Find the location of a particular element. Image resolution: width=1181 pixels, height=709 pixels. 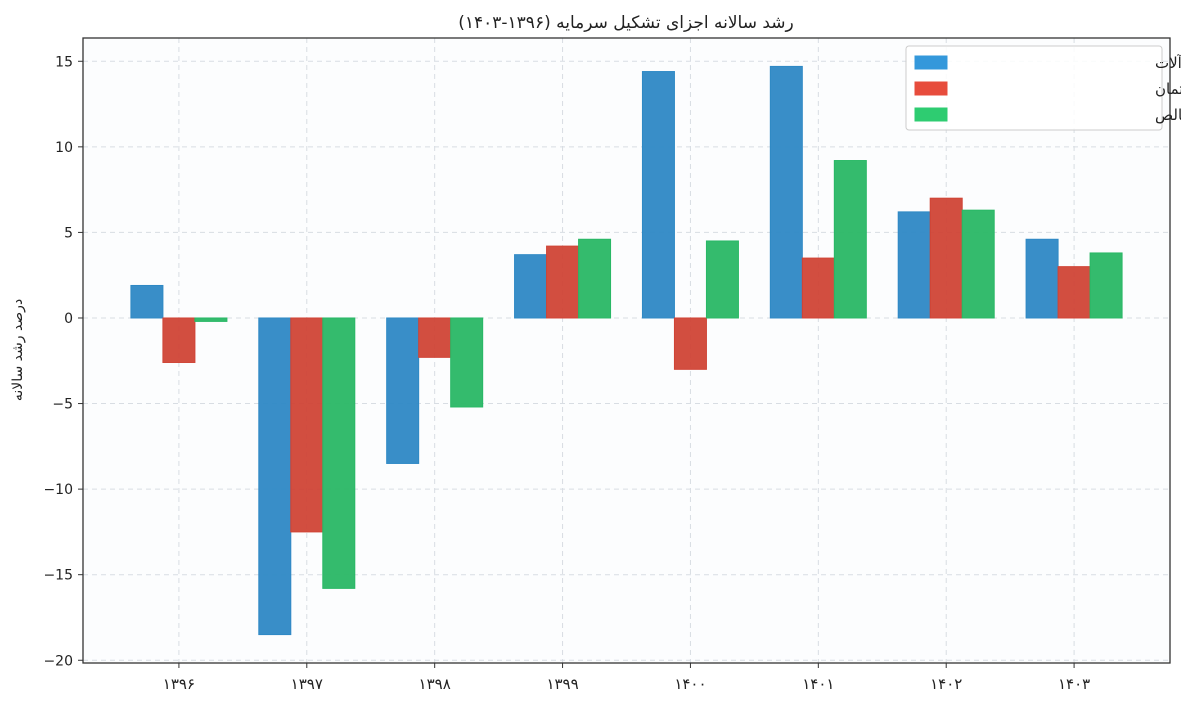

legend-label: تکشیل سرمایه ثابت ناخالص is located at coordinates (1168, 115).